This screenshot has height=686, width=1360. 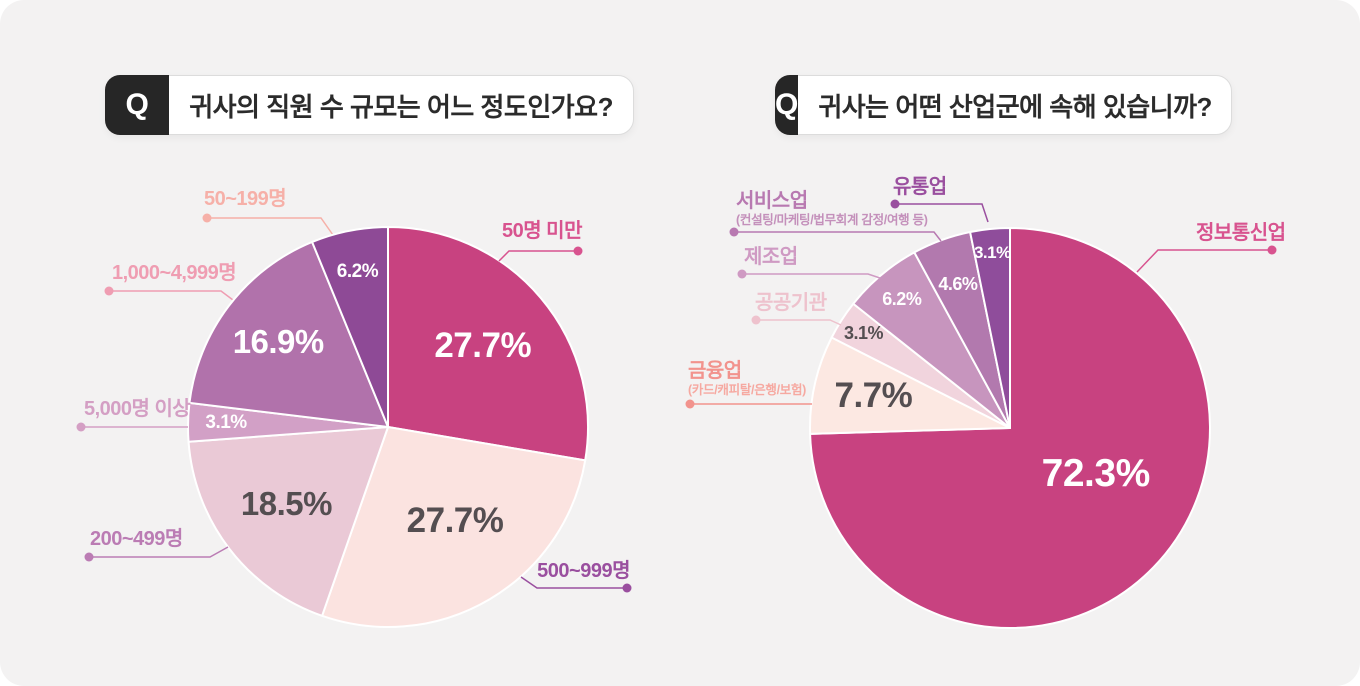 What do you see at coordinates (1015, 106) in the screenshot?
I see `question-title: 귀사는 어떤 산업군에 속해 있습니까?` at bounding box center [1015, 106].